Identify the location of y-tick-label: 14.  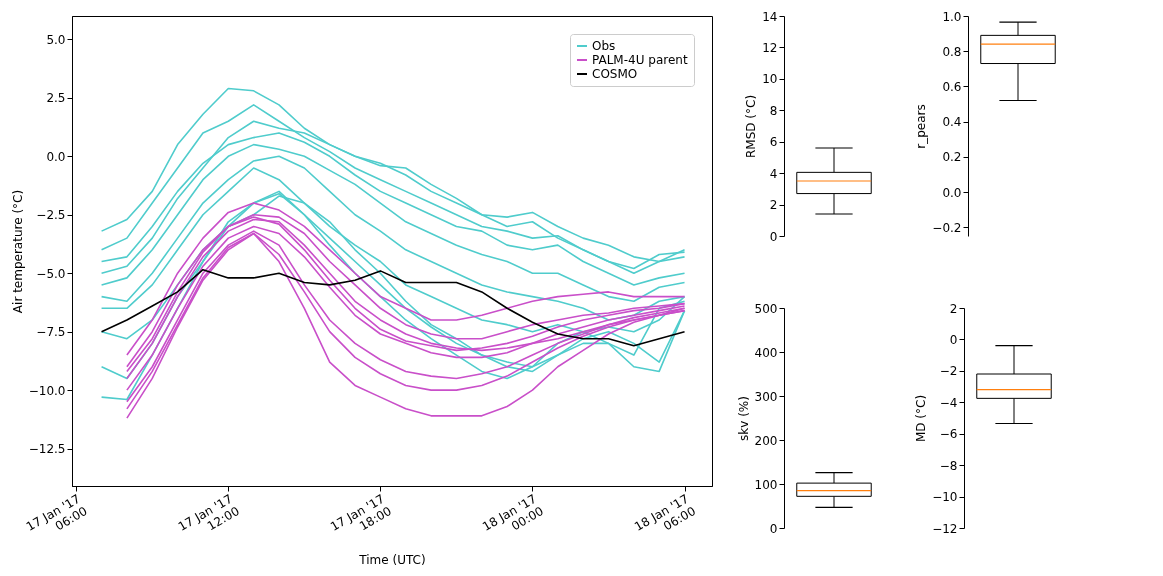
(770, 16).